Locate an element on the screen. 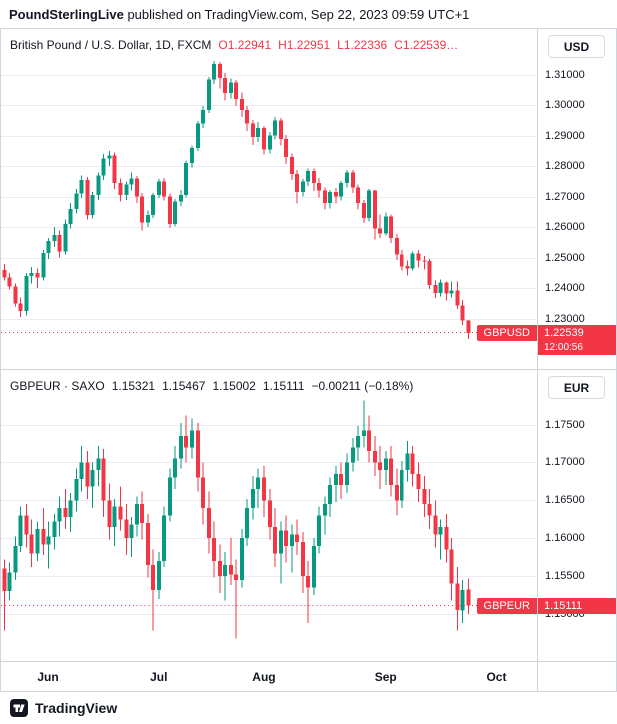 This screenshot has height=724, width=617. time-axis: Jun Jul Aug Sep Oct is located at coordinates (308, 676).